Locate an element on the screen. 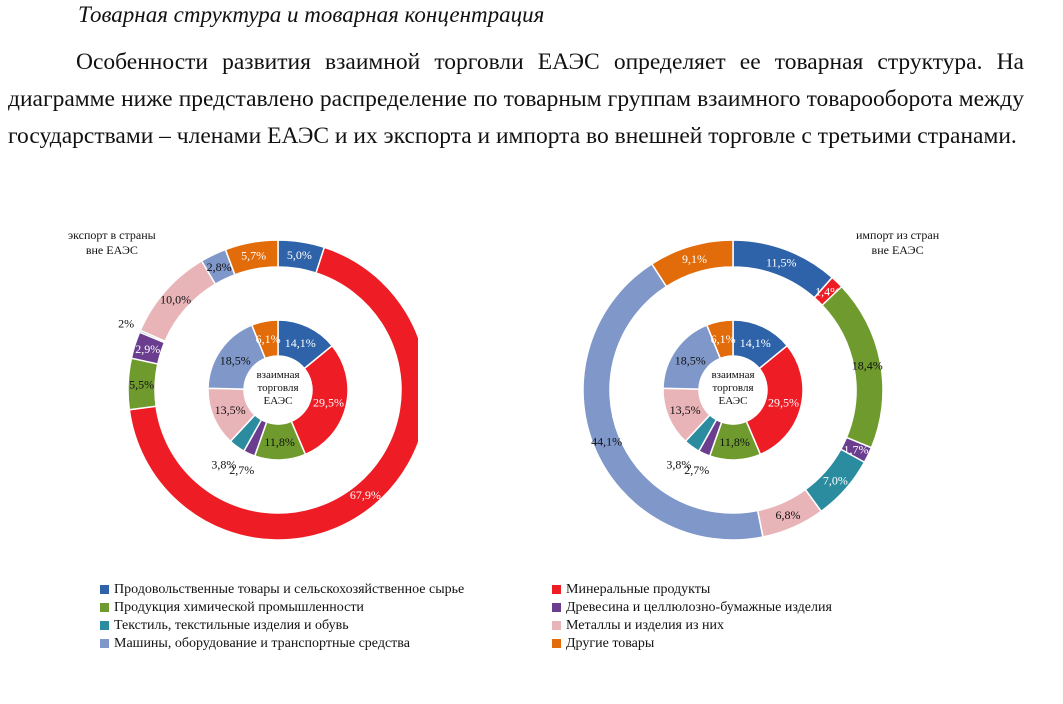 Image resolution: width=1063 pixels, height=704 pixels. legend-label: Текстиль, текстильные изделия и обувь is located at coordinates (231, 625).